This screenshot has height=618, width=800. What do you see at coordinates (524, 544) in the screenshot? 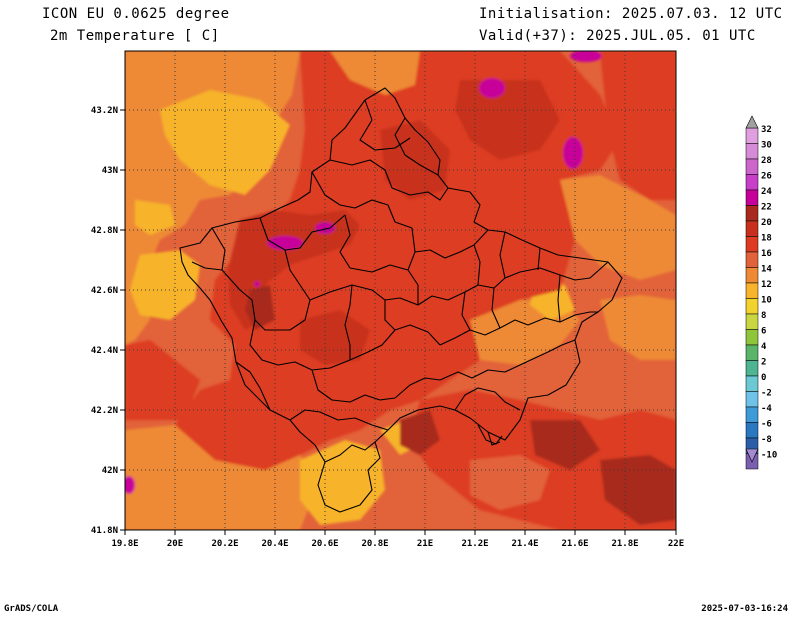
I see `lon-label: 21.4E` at bounding box center [524, 544].